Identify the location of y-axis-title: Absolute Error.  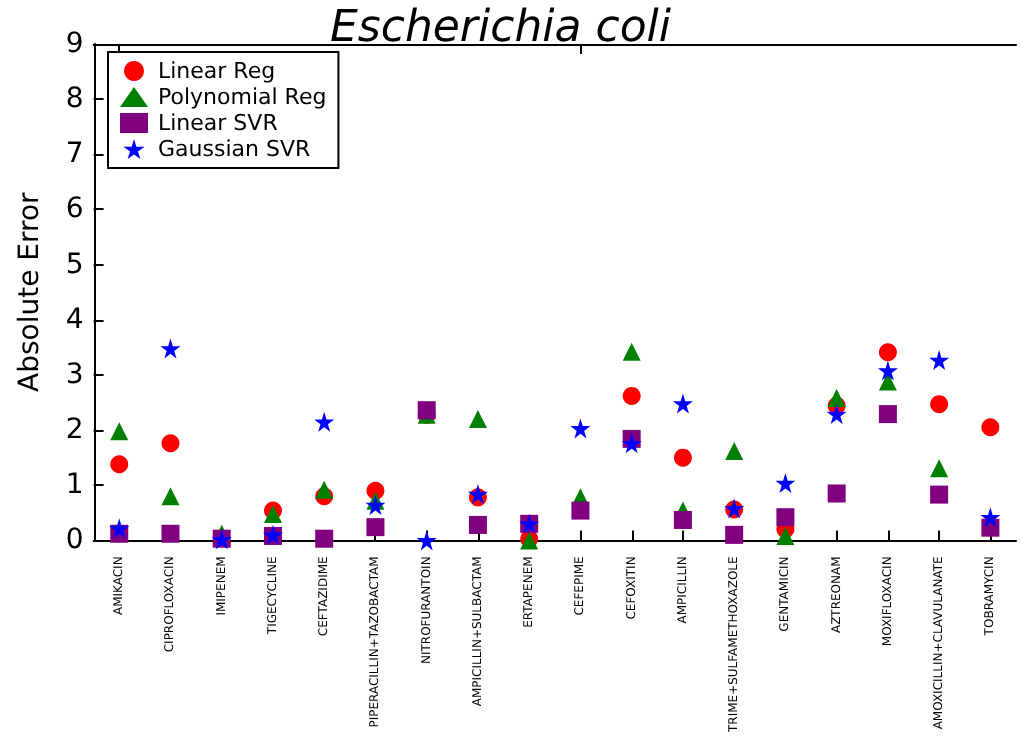
(30, 291).